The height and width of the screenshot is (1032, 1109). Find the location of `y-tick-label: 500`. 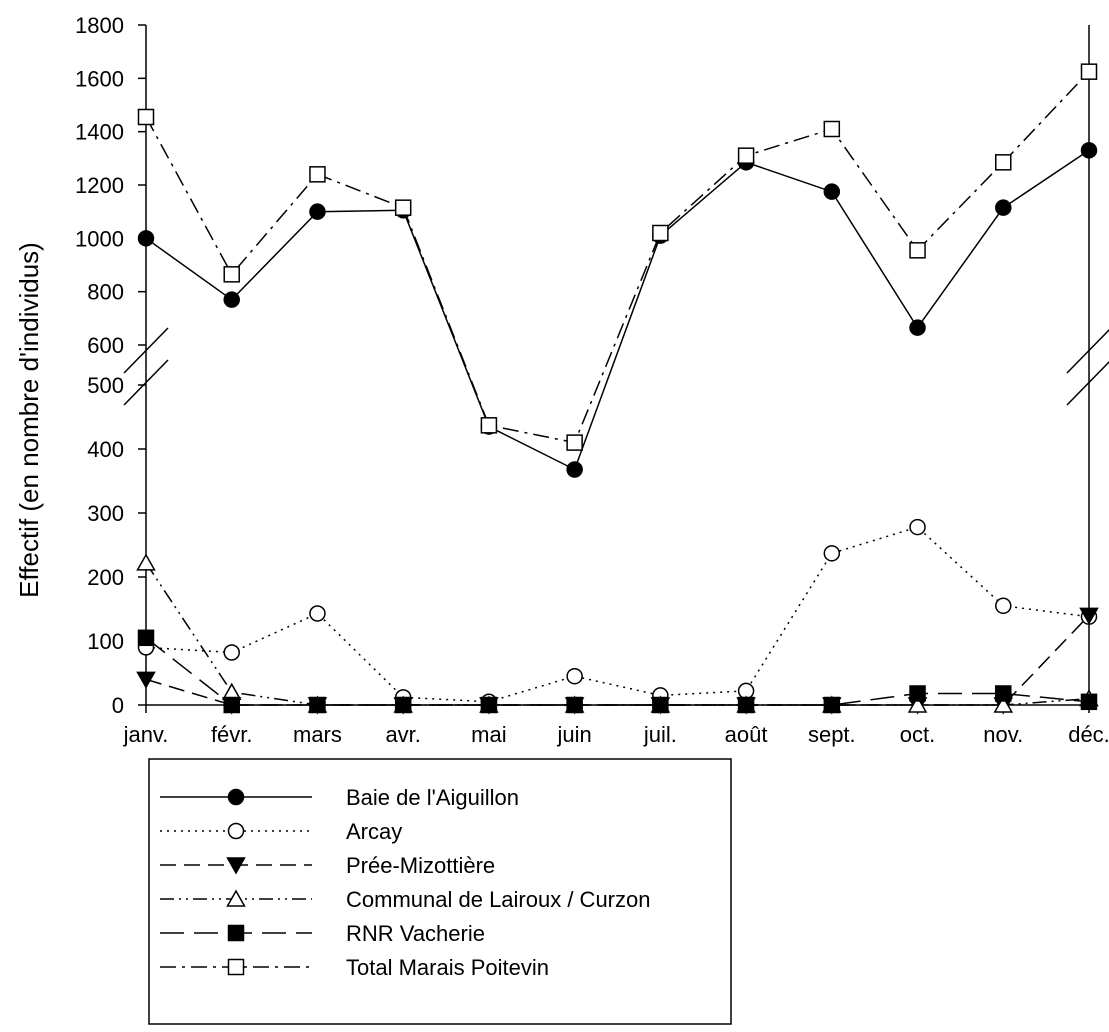

y-tick-label: 500 is located at coordinates (105, 385).